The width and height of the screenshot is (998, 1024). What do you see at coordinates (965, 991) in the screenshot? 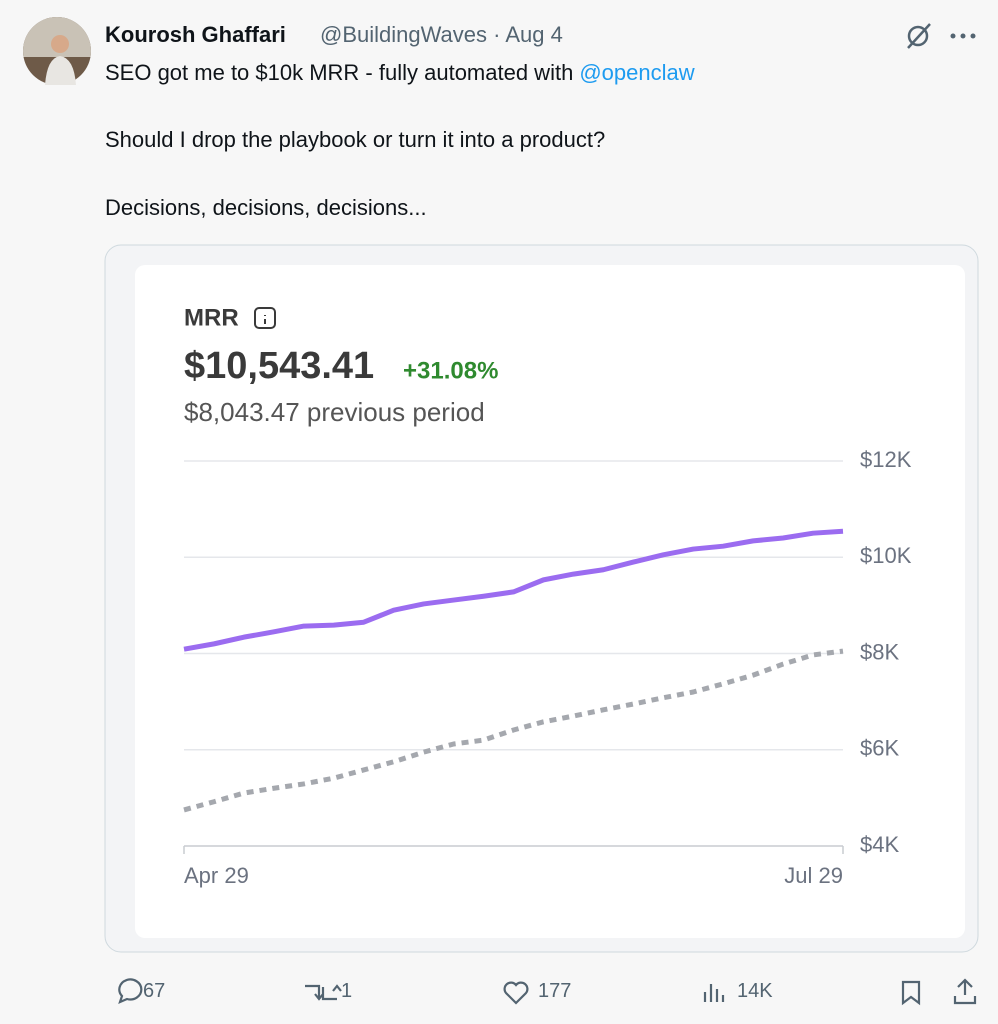
I see `share-icon` at bounding box center [965, 991].